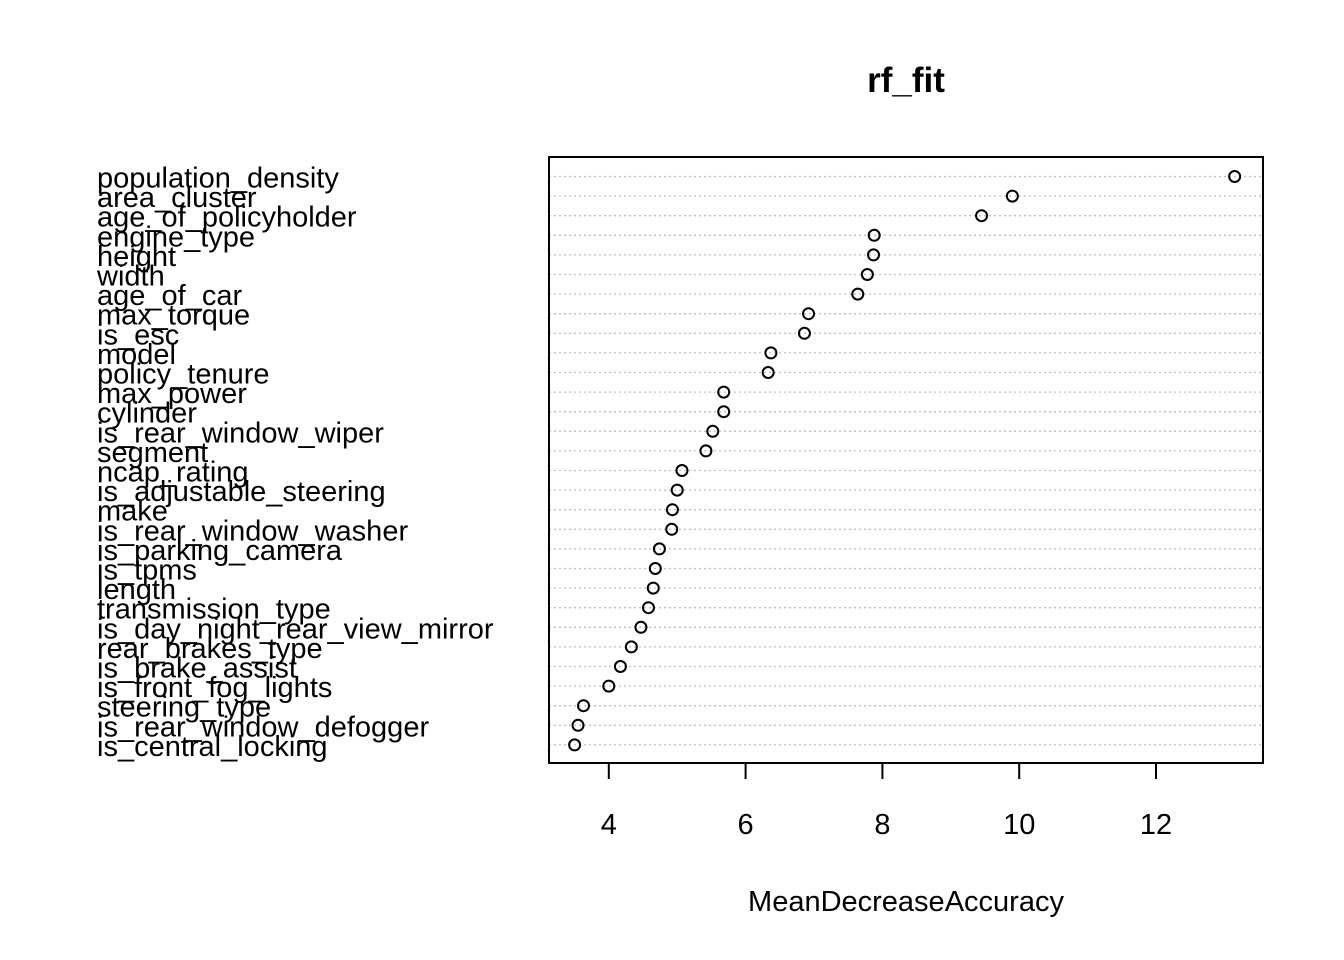 Image resolution: width=1344 pixels, height=960 pixels. I want to click on x-axis: 4 6 8 10 12, so click(886, 801).